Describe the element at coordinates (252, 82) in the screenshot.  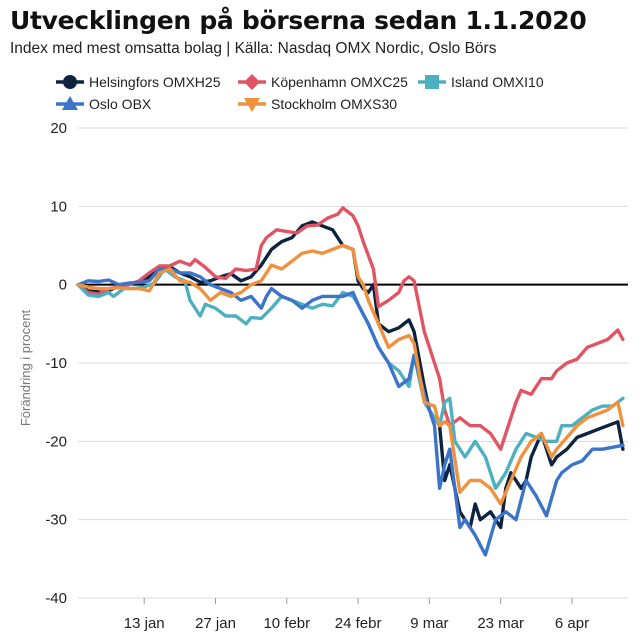
I see `legend-marker-diamond` at that location.